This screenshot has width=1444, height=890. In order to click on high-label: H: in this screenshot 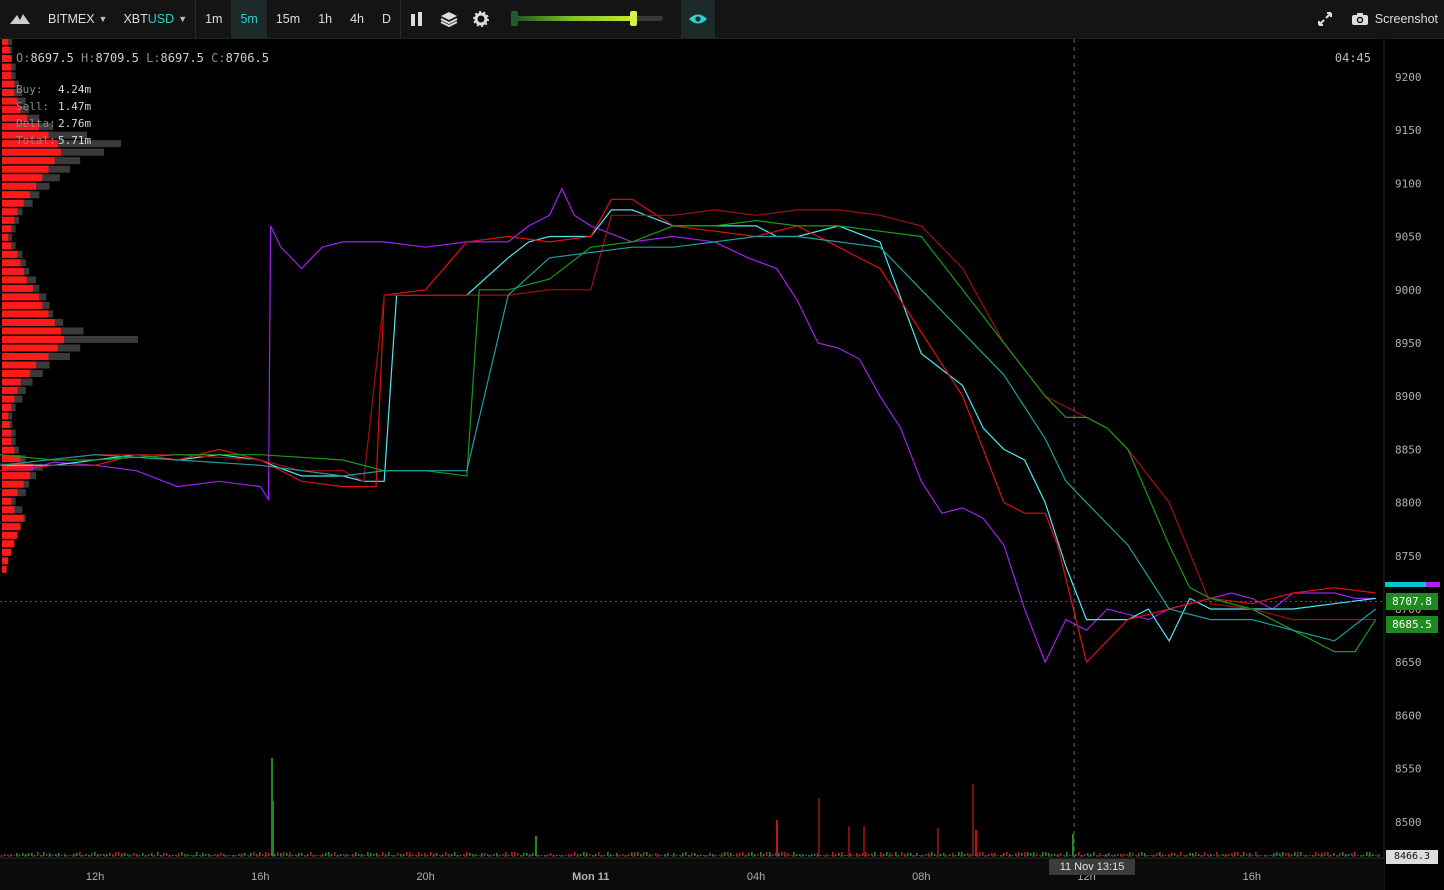, I will do `click(88, 58)`.